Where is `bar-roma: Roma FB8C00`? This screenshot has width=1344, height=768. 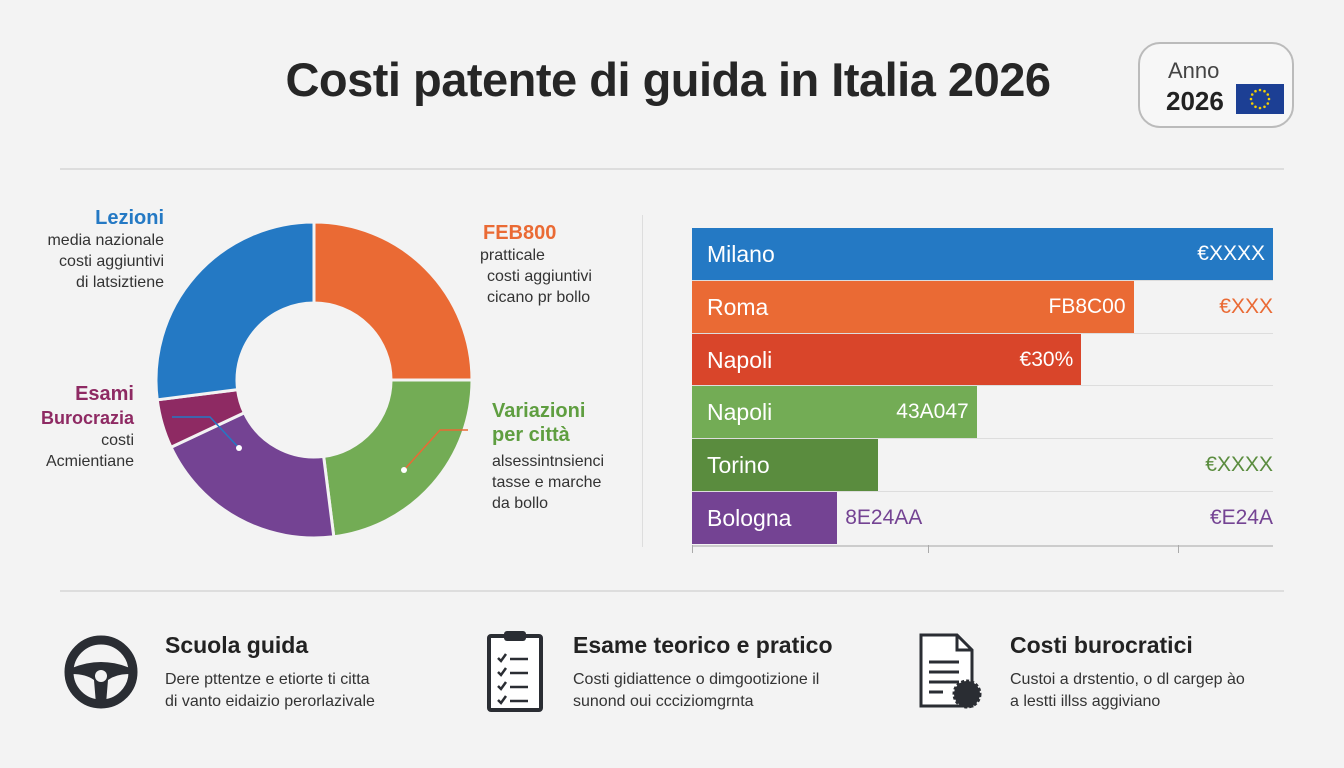 bar-roma: Roma FB8C00 is located at coordinates (913, 307).